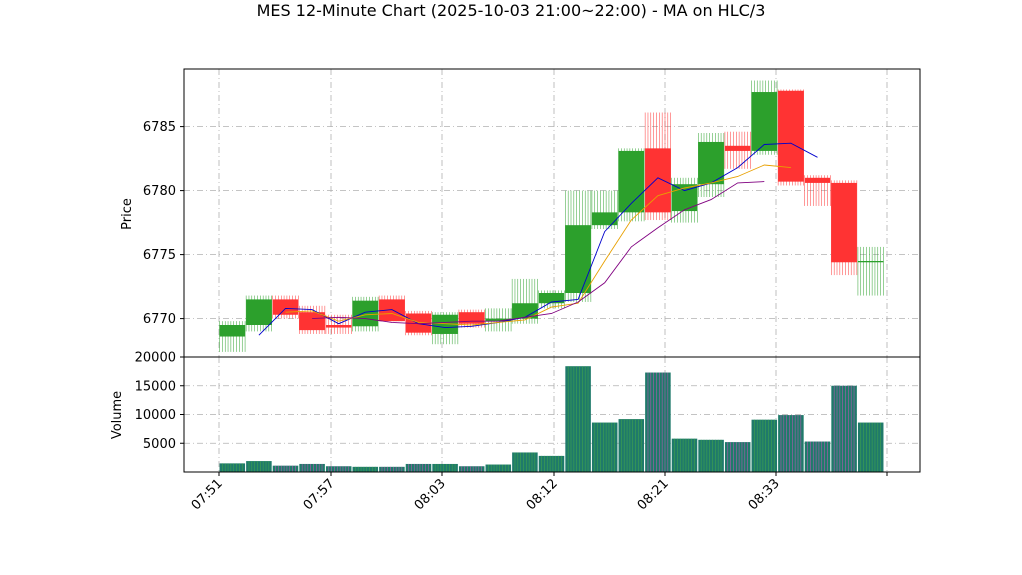 This screenshot has width=1022, height=575. Describe the element at coordinates (117, 415) in the screenshot. I see `volume-axis-label: Volume` at that location.